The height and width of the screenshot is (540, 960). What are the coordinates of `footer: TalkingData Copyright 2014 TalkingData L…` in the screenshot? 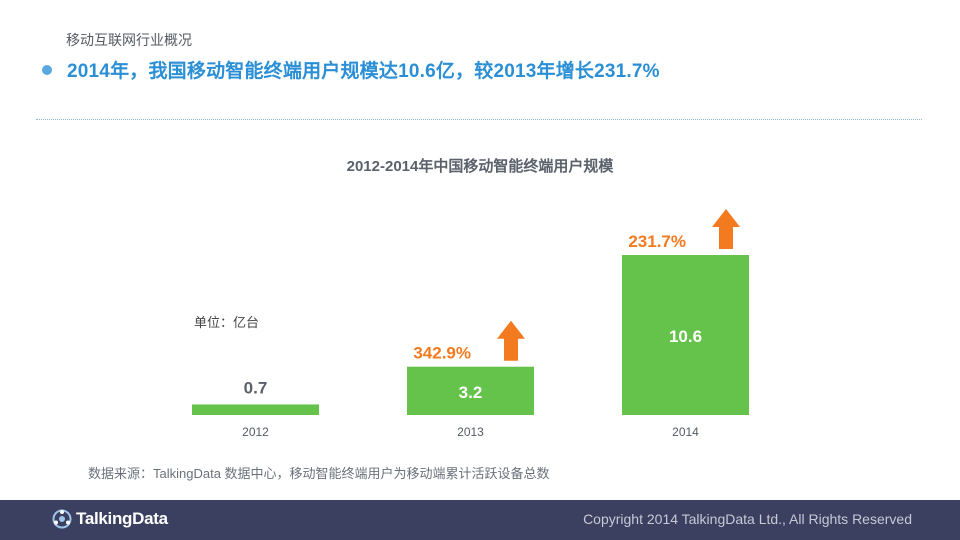 It's located at (480, 520).